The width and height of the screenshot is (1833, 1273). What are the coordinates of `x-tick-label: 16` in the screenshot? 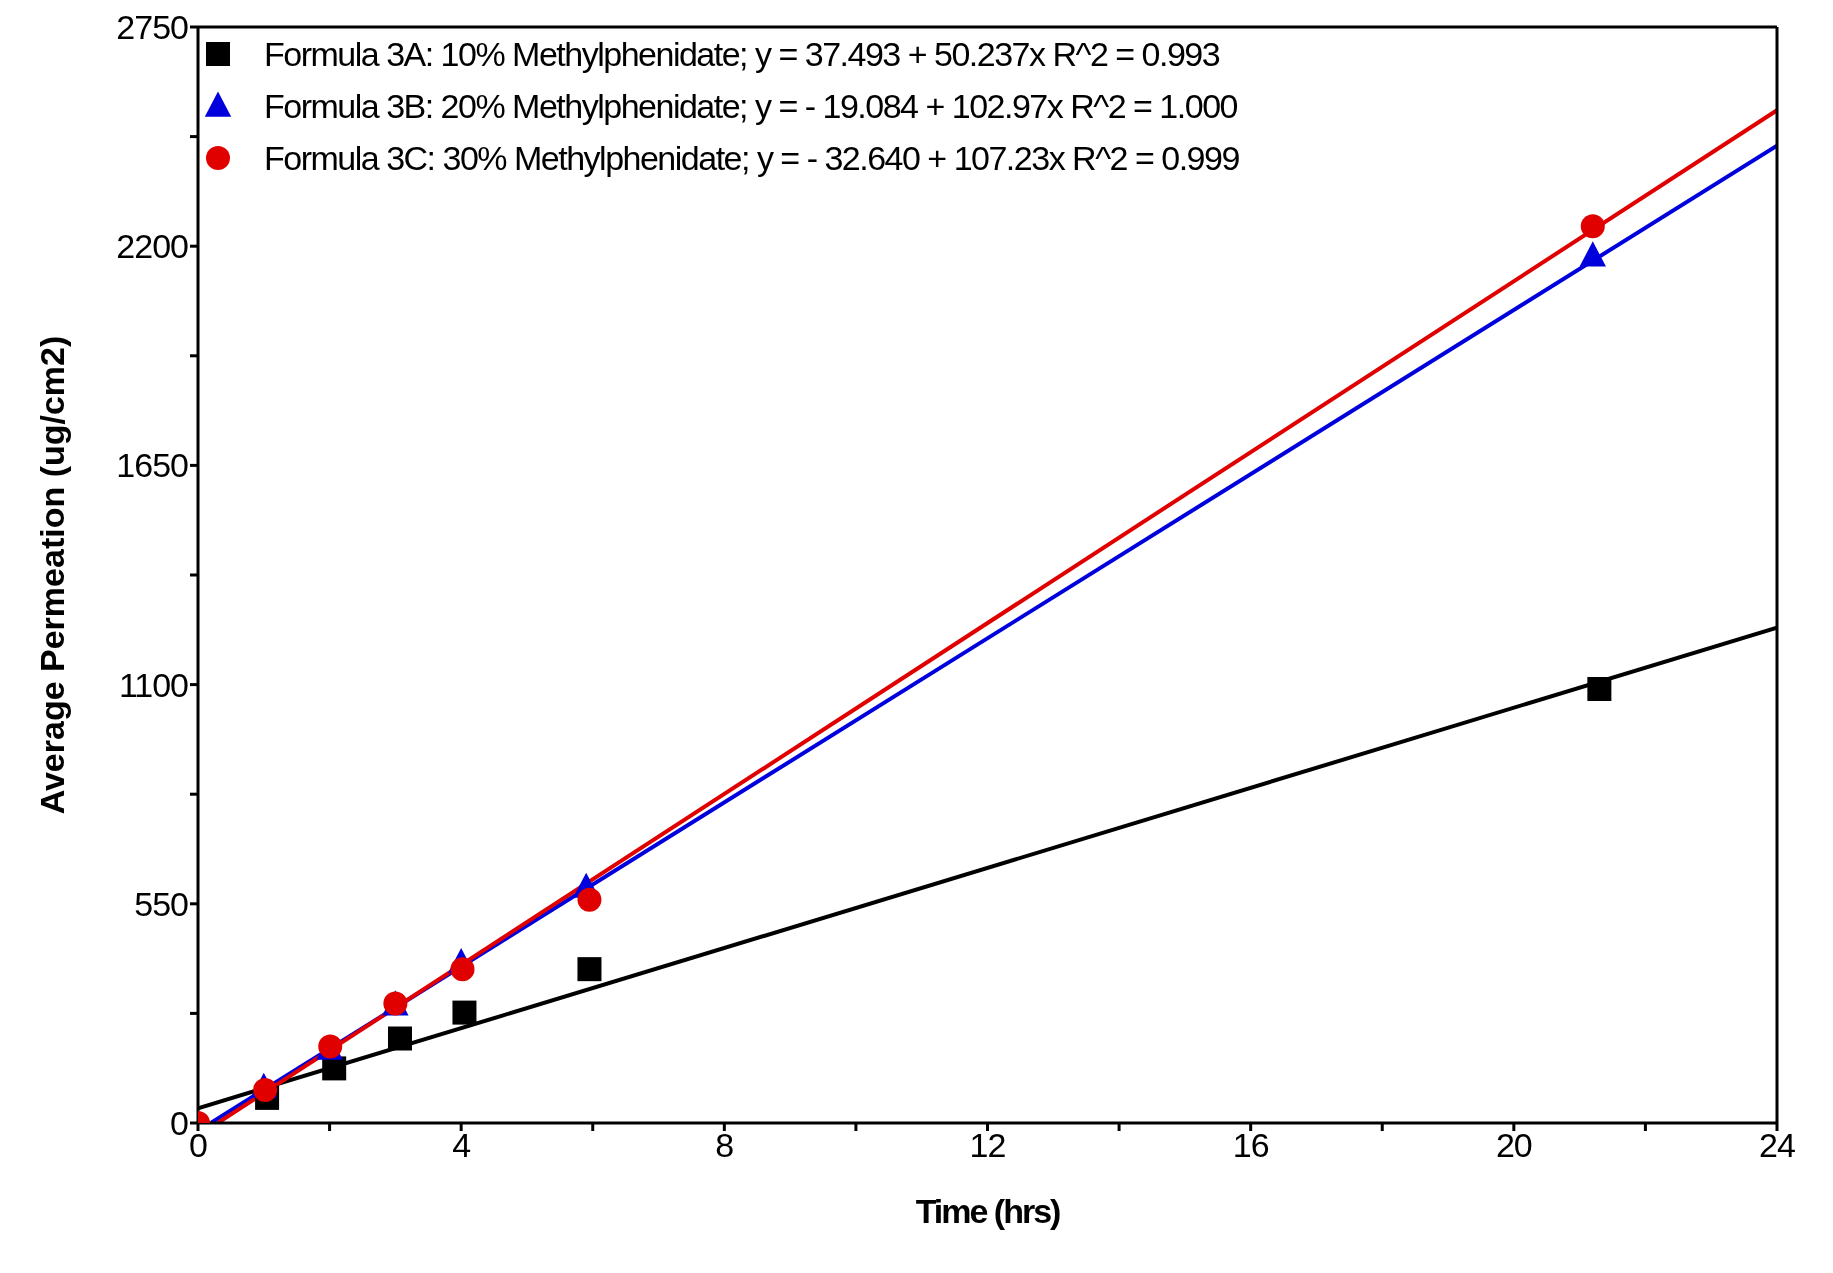 It's located at (1250, 1145).